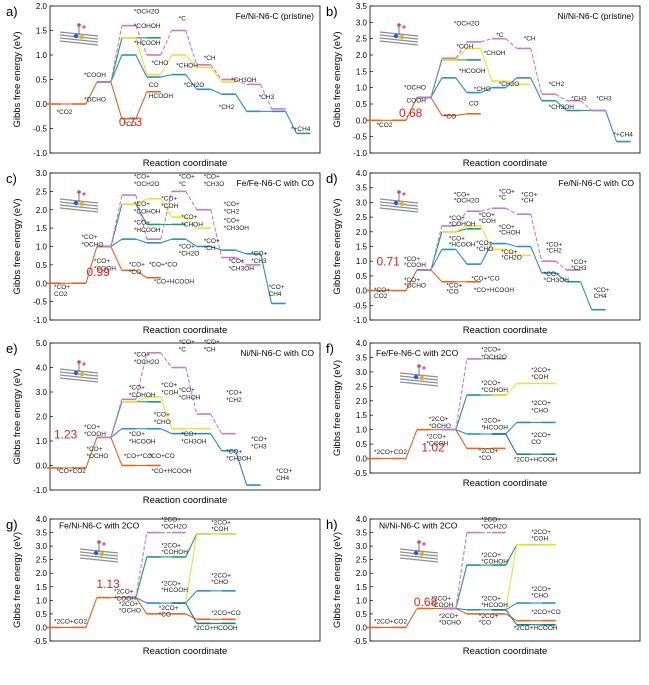 The image size is (649, 685). What do you see at coordinates (169, 392) in the screenshot?
I see `intermediate-label: *COH` at bounding box center [169, 392].